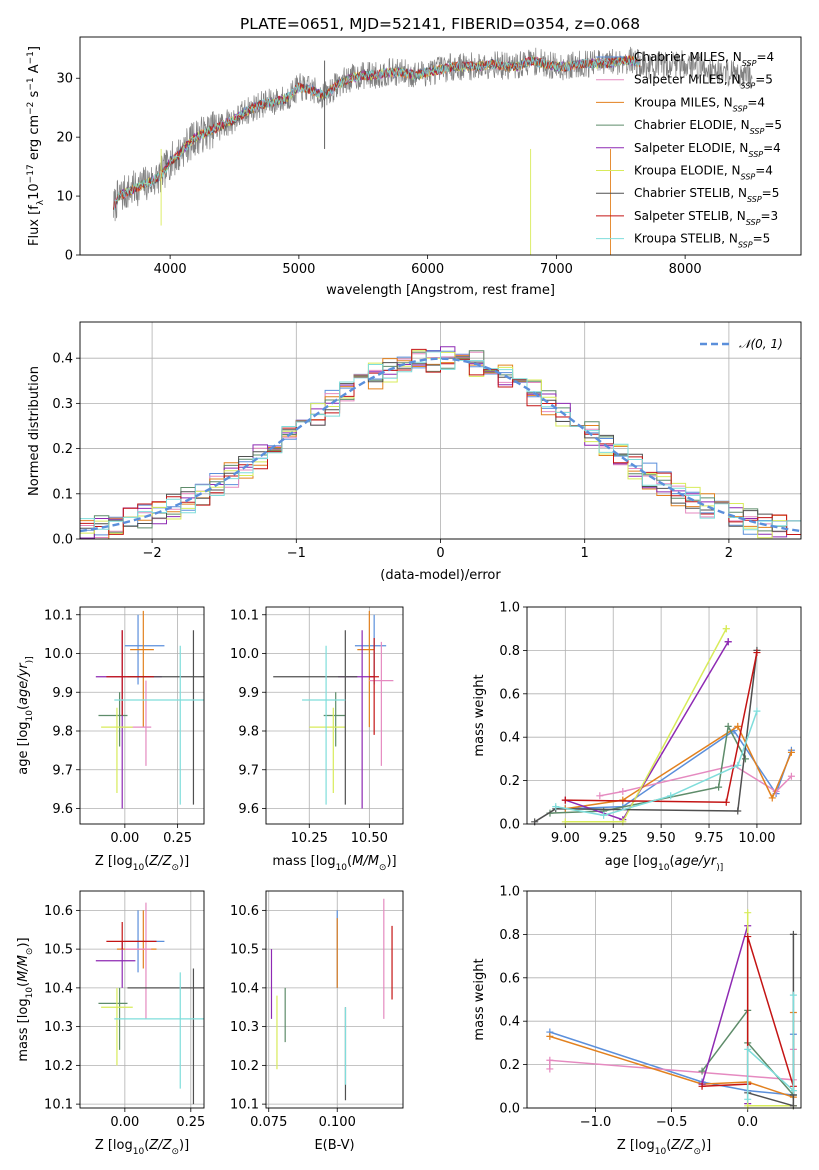 The height and width of the screenshot is (1170, 819). I want to click on y-axis-label: Flux [fλ10−17 erg cm−2 s−1 A−1], so click(36, 146).